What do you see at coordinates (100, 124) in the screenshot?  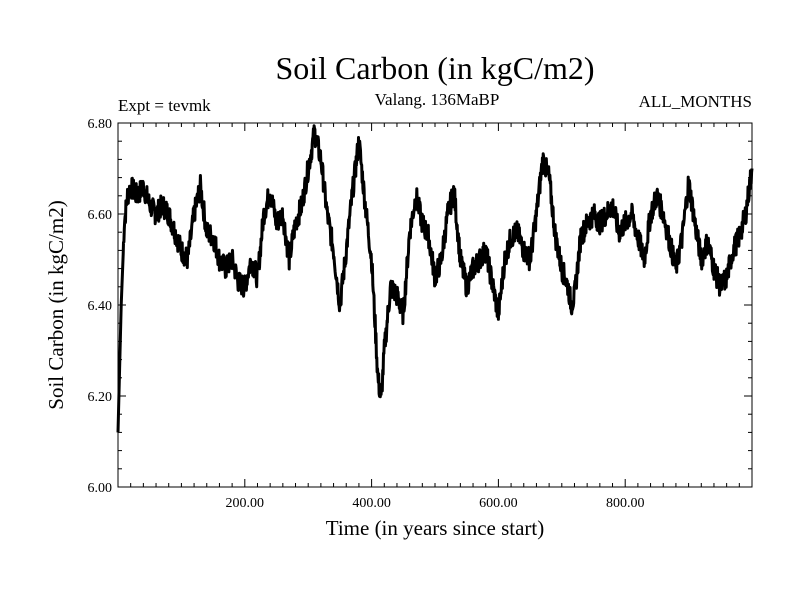 I see `y-tick-label: 6.80` at bounding box center [100, 124].